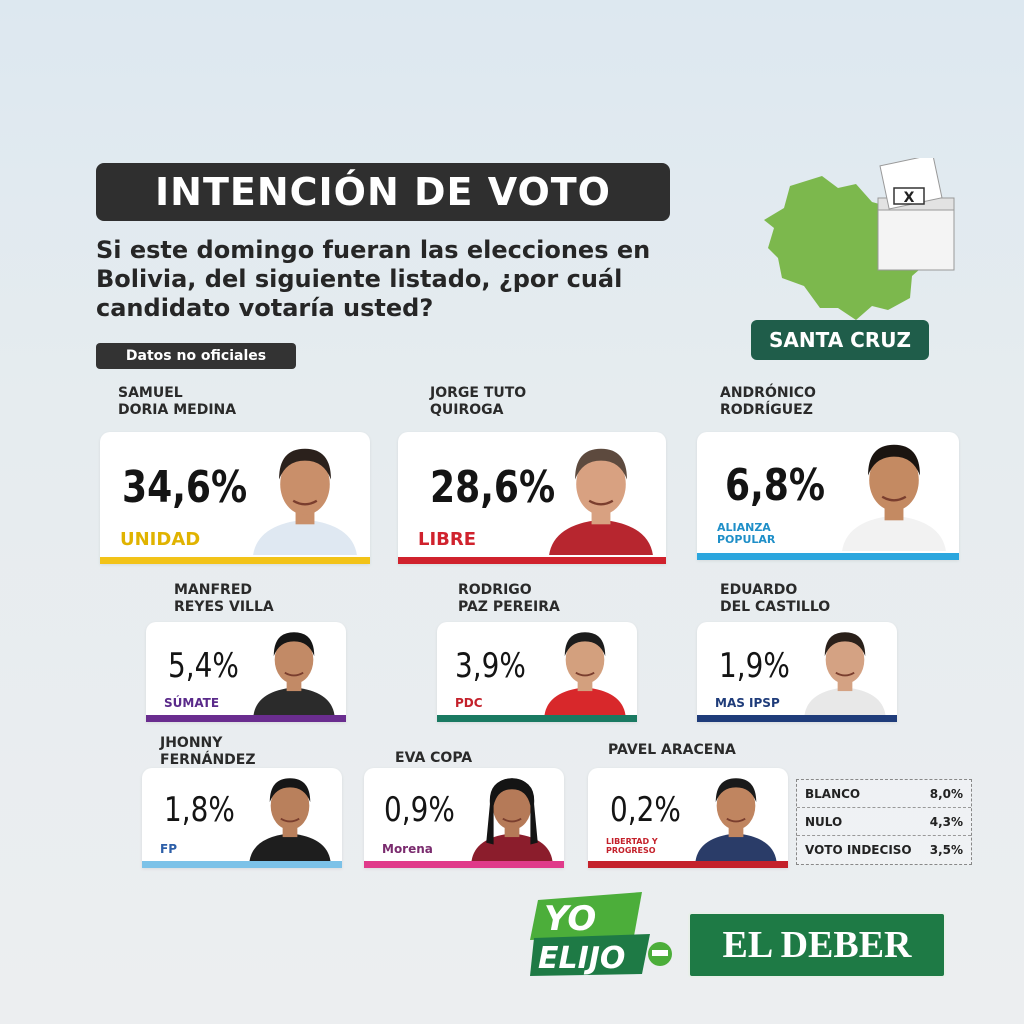 Image resolution: width=1024 pixels, height=1024 pixels. Describe the element at coordinates (817, 945) in the screenshot. I see `el-deber-logo: EL DEBER` at that location.